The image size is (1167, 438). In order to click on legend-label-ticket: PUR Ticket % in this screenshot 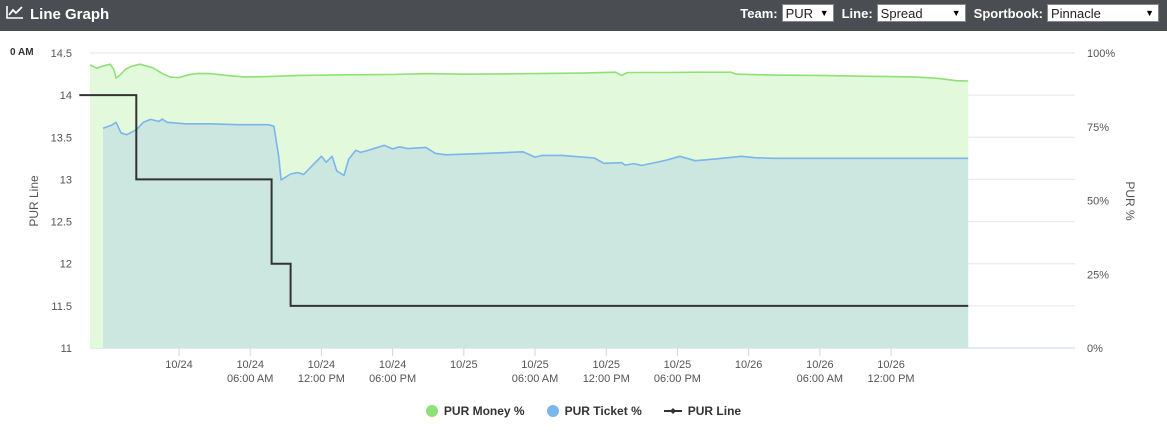, I will do `click(603, 411)`.